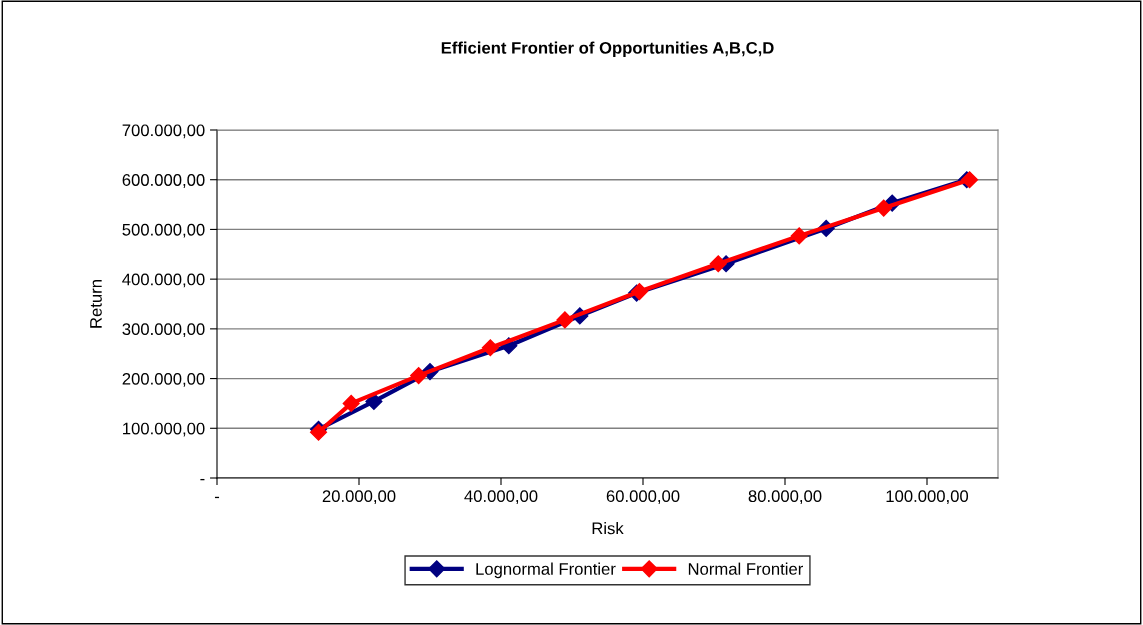 This screenshot has height=625, width=1143. I want to click on y-tick-label: 100.000,00, so click(164, 429).